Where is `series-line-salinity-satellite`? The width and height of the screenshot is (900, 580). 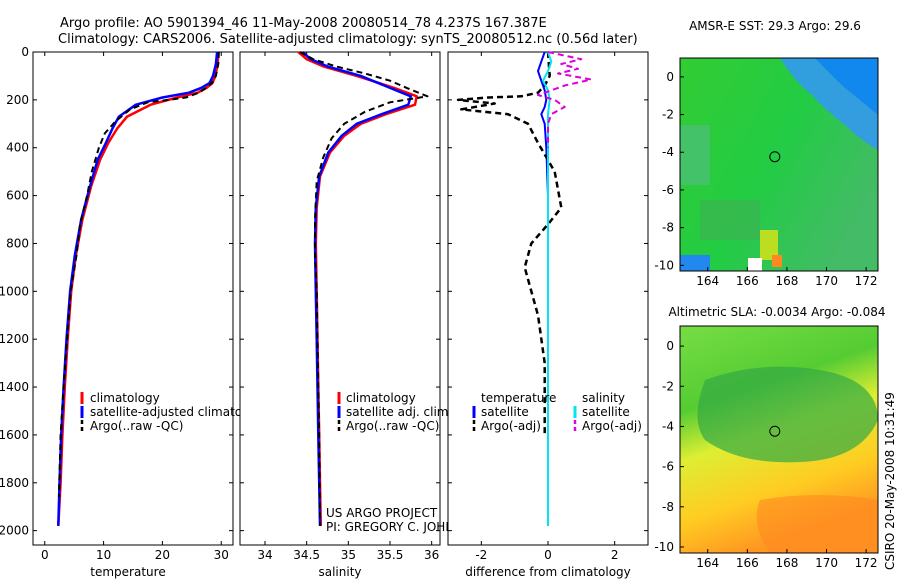 series-line-salinity-satellite is located at coordinates (547, 288).